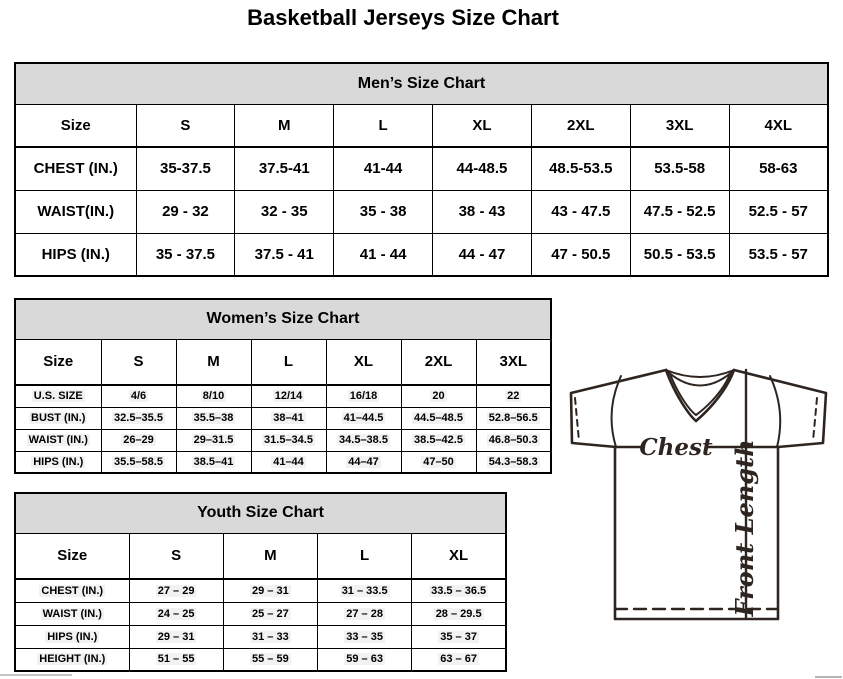 This screenshot has width=843, height=679. What do you see at coordinates (459, 659) in the screenshot?
I see `size-value-cell: 63 – 67` at bounding box center [459, 659].